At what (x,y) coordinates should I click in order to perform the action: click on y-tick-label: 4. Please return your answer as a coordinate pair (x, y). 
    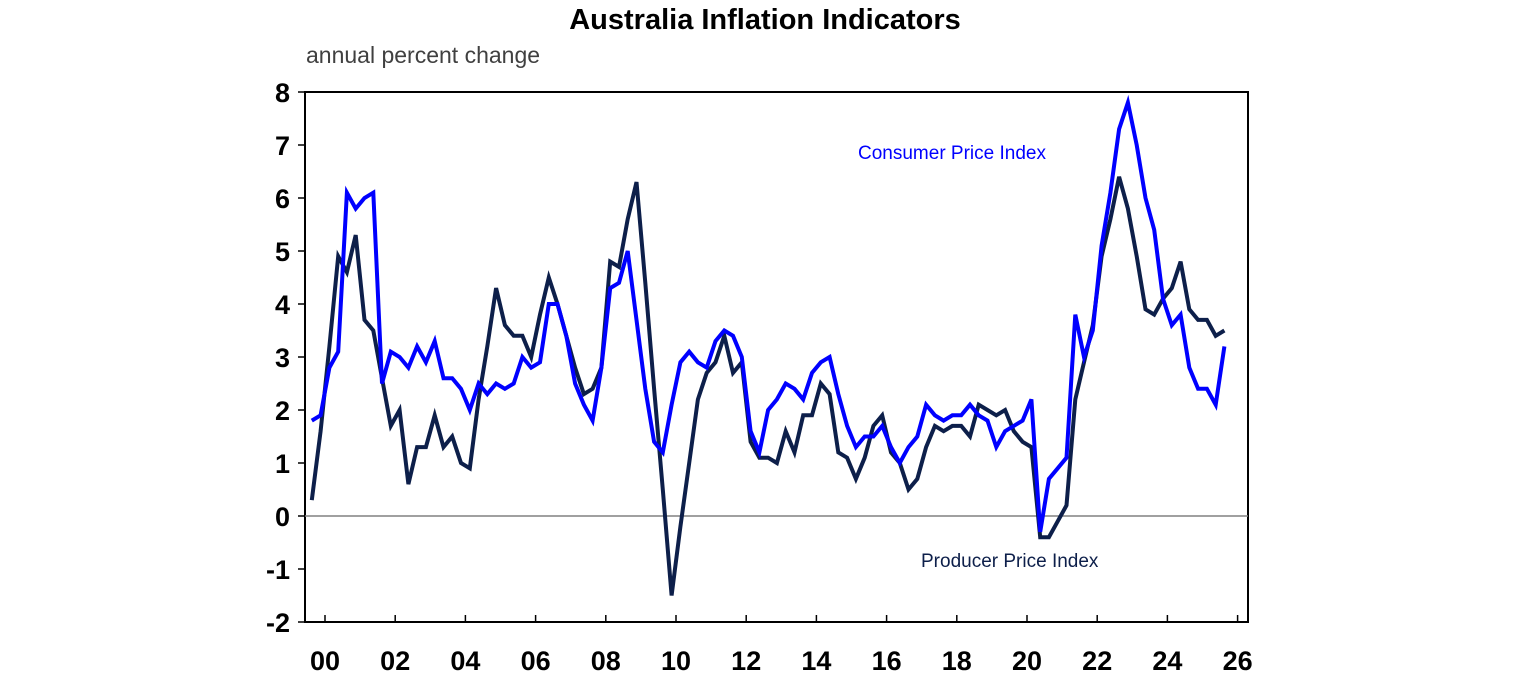
    Looking at the image, I should click on (282, 305).